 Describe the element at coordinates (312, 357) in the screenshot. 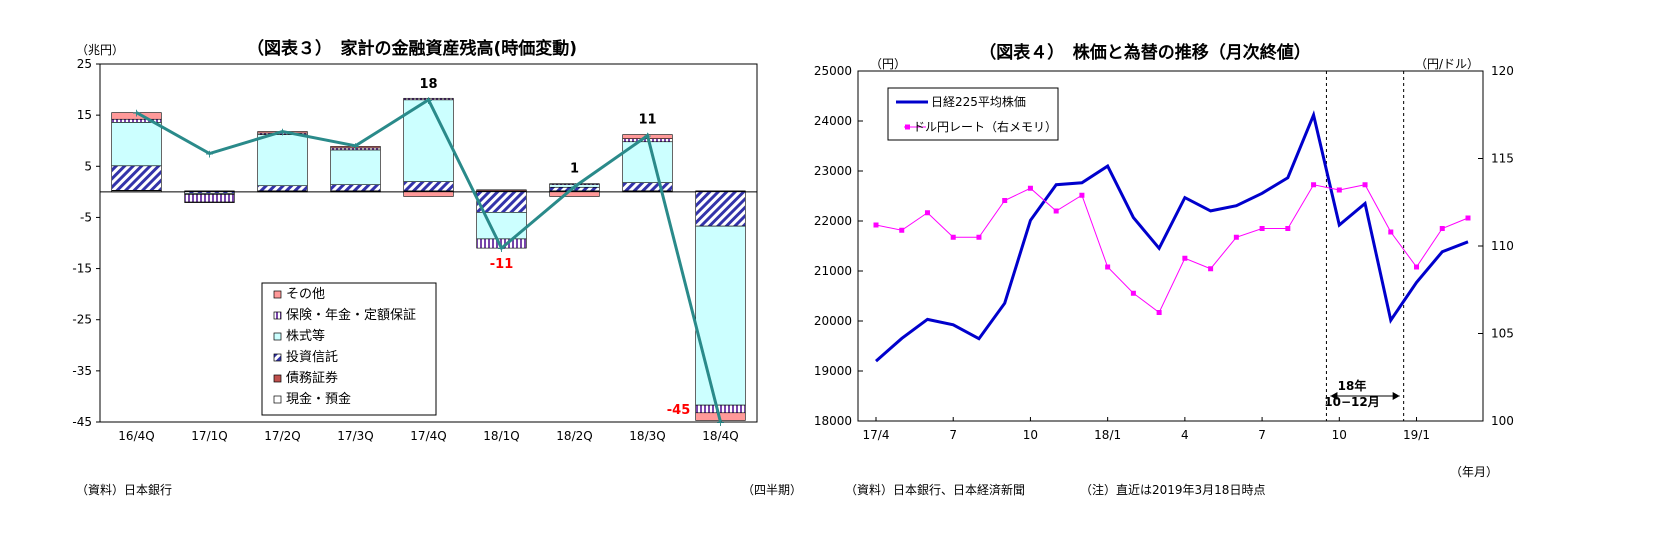

I see `legend-entry: 投資信託` at that location.